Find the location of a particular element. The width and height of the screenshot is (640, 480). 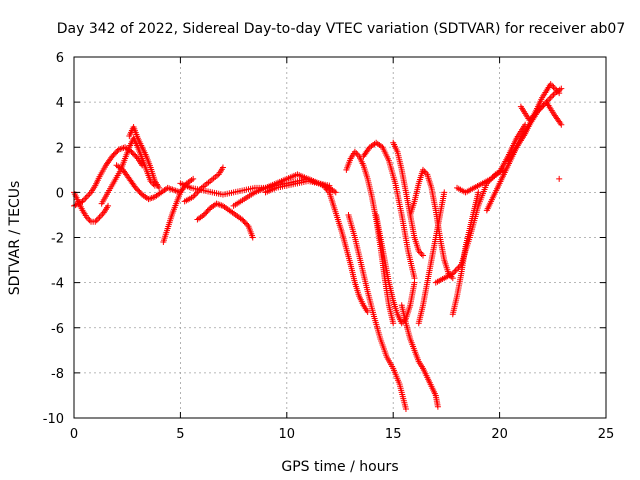

series-isolated is located at coordinates (559, 178).